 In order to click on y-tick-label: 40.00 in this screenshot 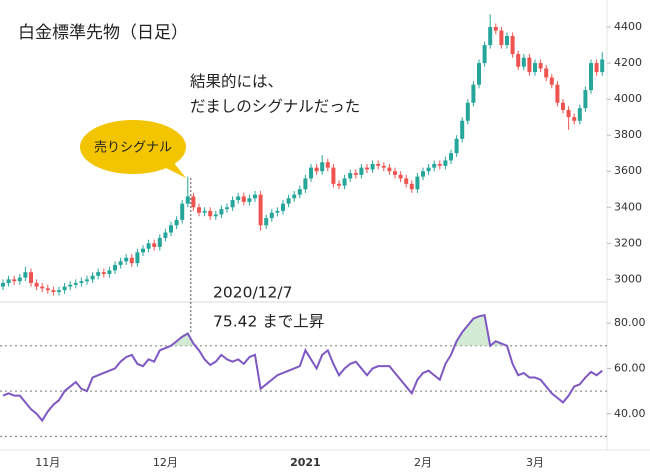, I will do `click(630, 413)`.